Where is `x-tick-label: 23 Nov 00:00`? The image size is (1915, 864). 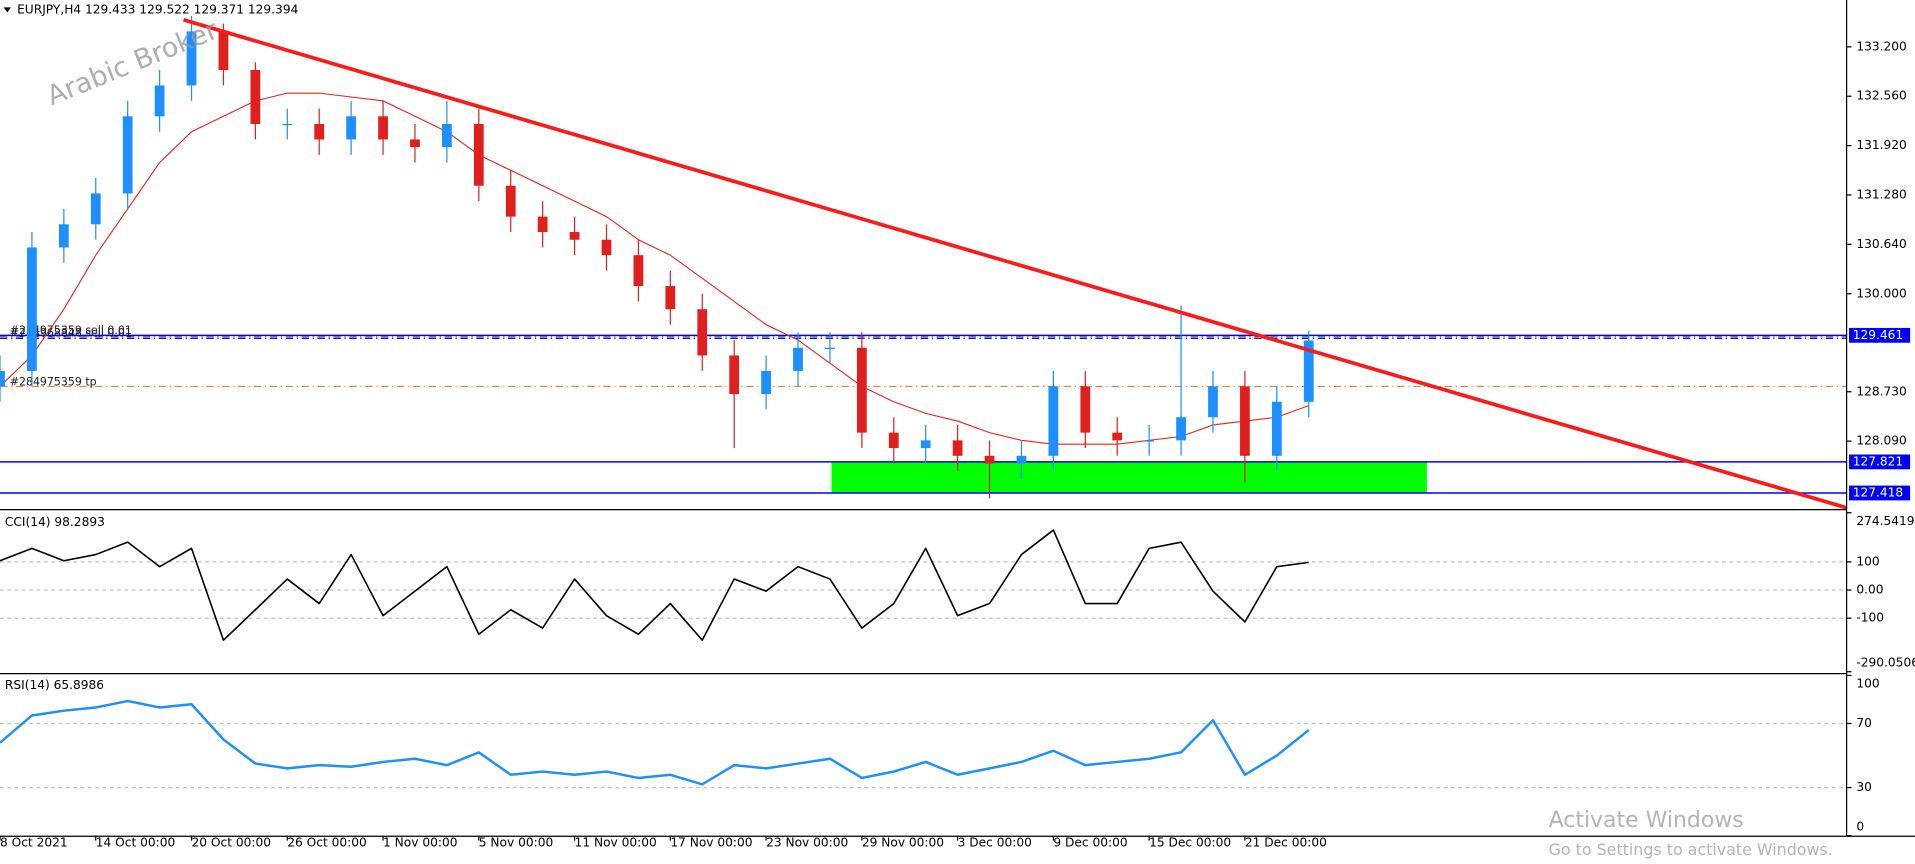 x-tick-label: 23 Nov 00:00 is located at coordinates (807, 843).